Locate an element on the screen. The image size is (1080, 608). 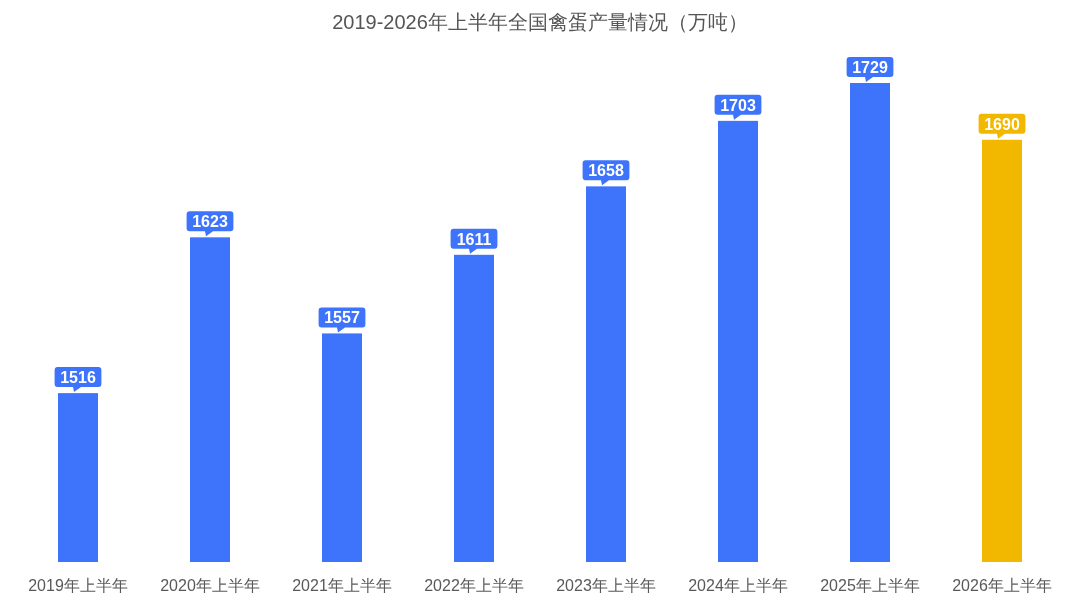
x-tick-label: 2022年上半年 is located at coordinates (474, 585).